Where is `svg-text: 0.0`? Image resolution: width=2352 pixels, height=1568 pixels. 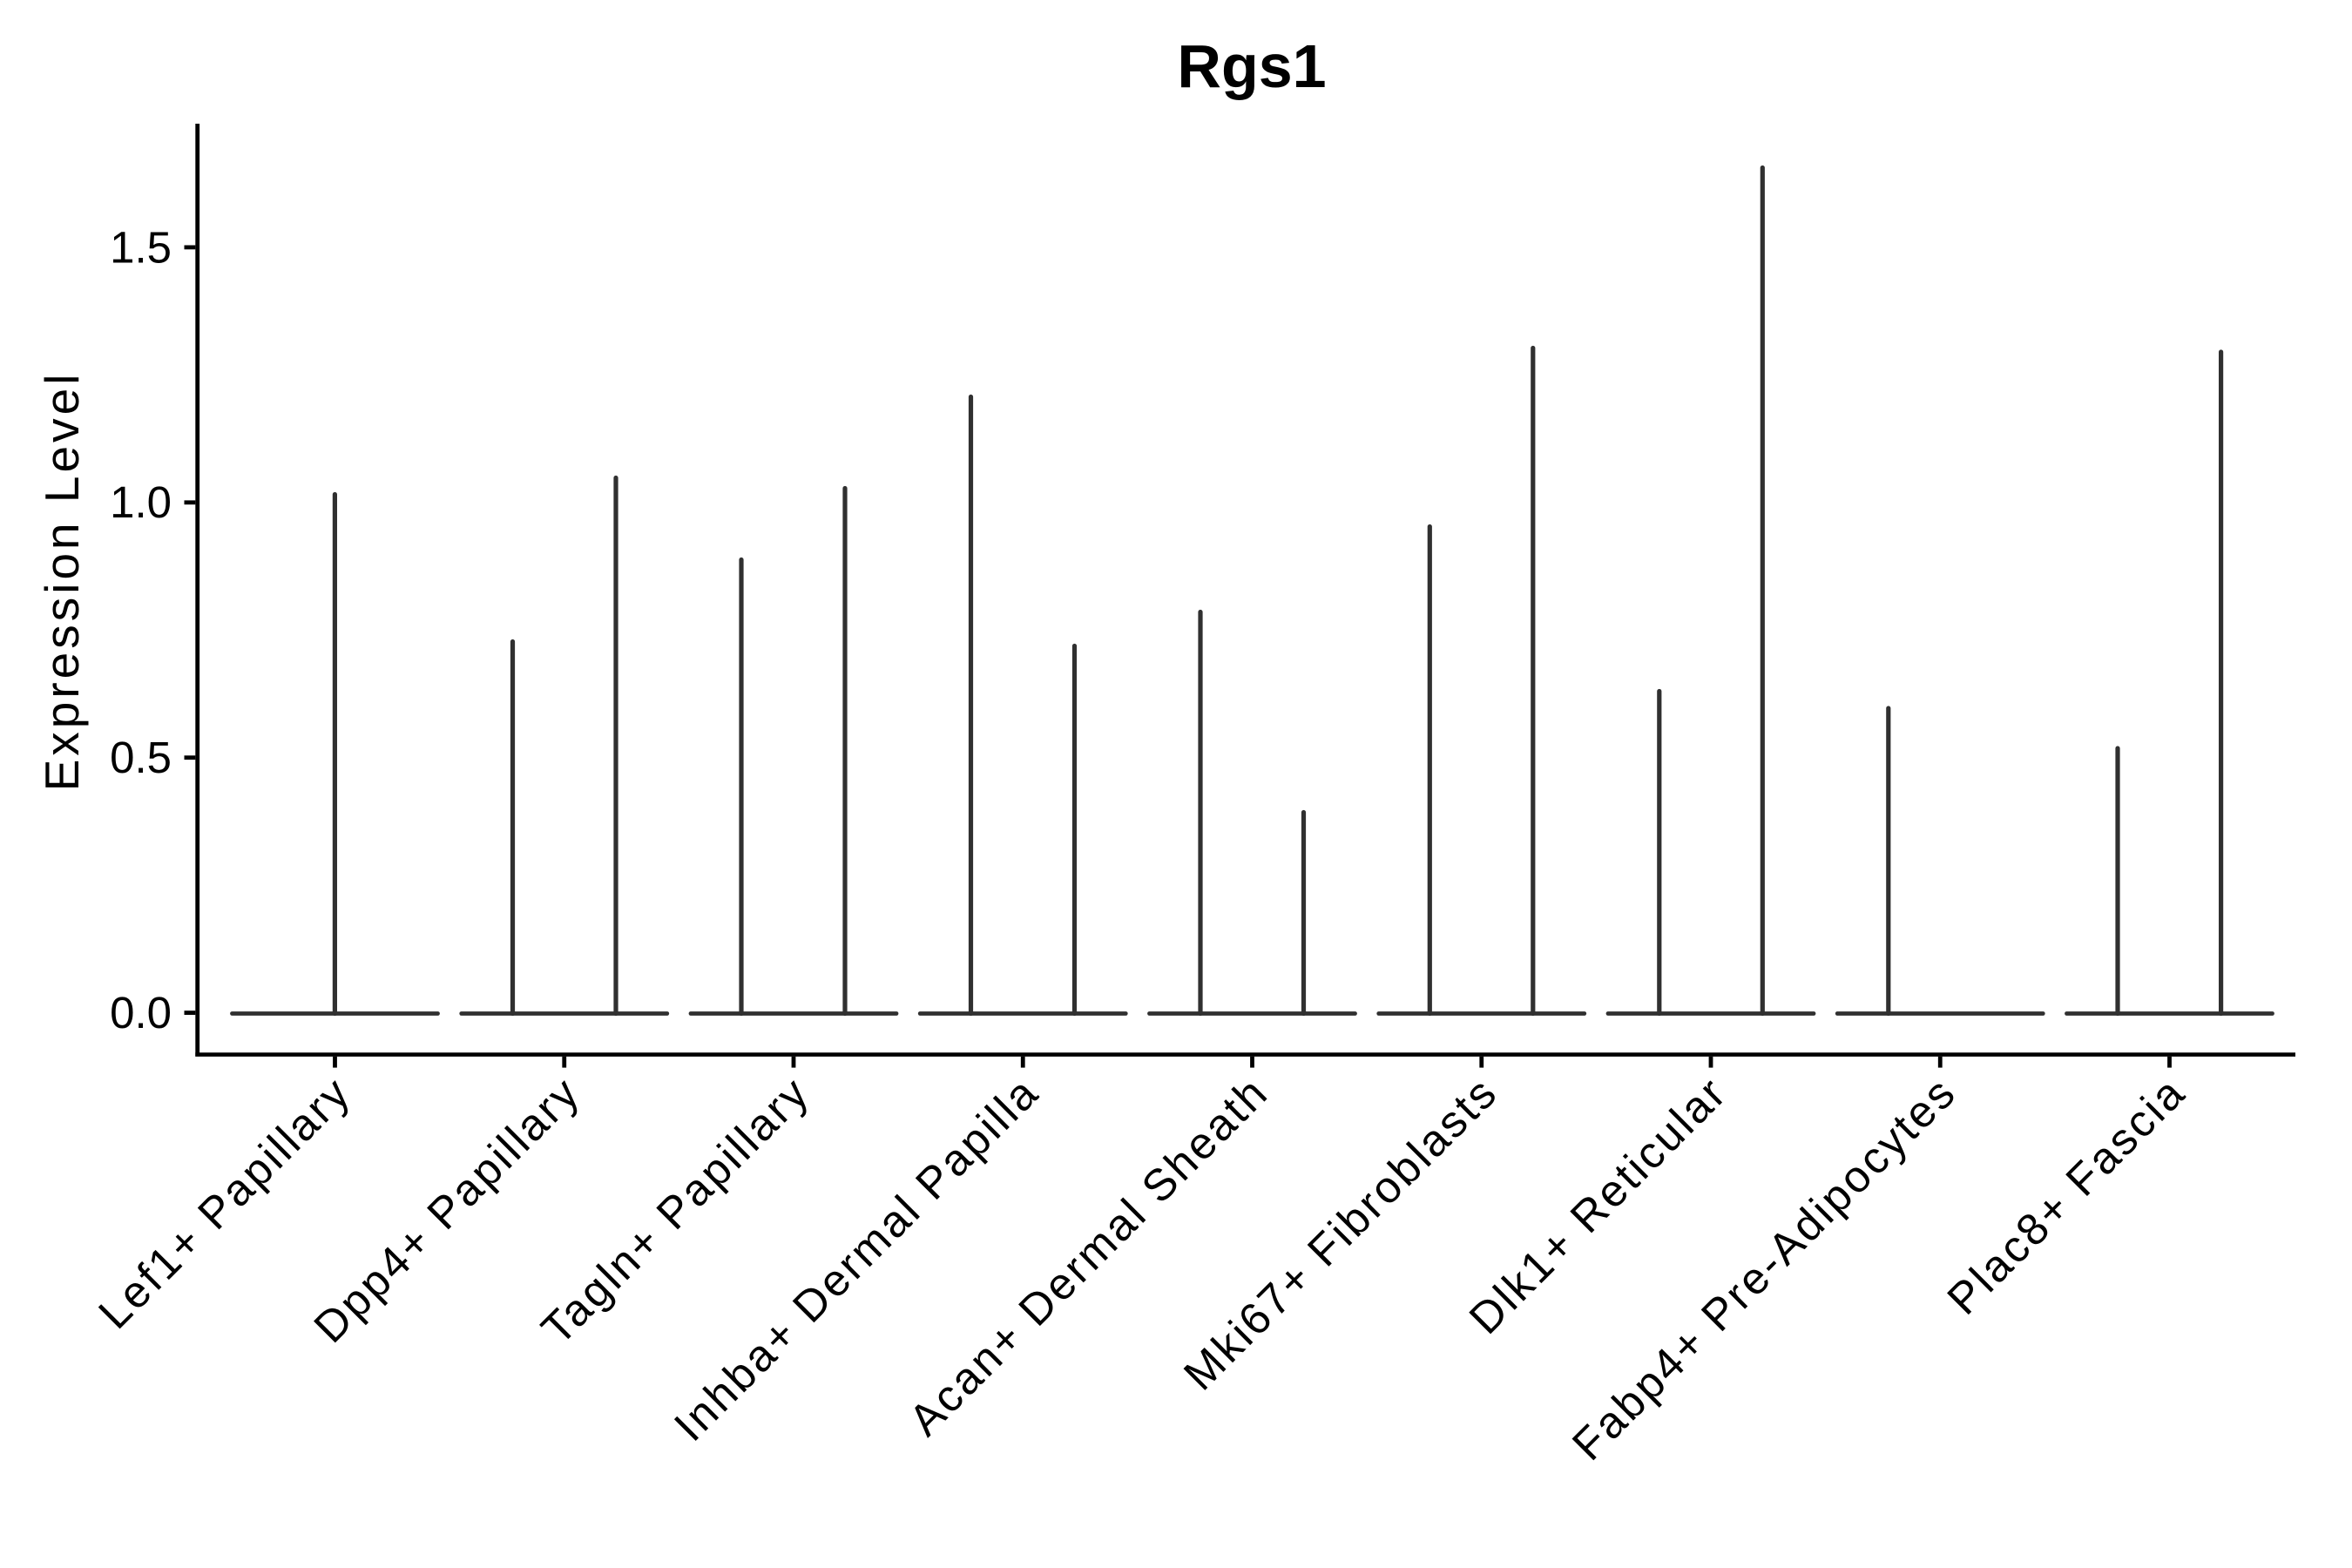
svg-text: 0.0 is located at coordinates (141, 1013).